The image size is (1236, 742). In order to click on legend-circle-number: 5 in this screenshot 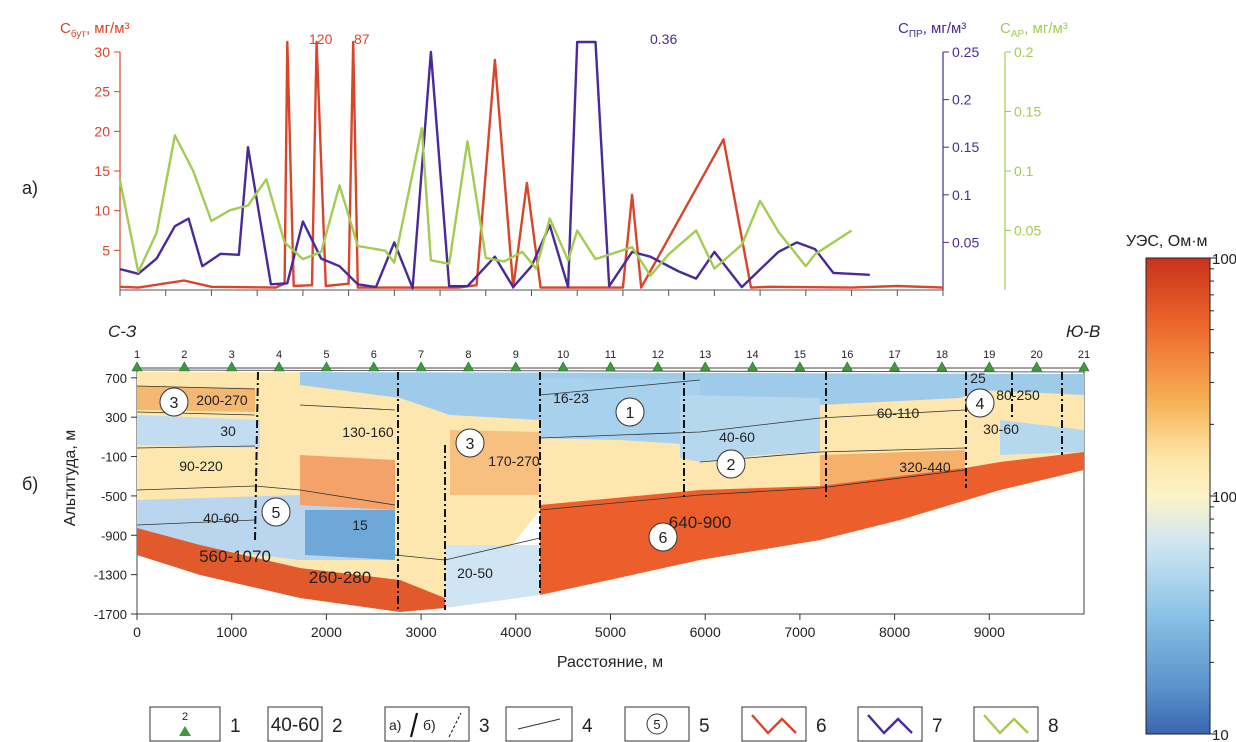, I will do `click(656, 724)`.